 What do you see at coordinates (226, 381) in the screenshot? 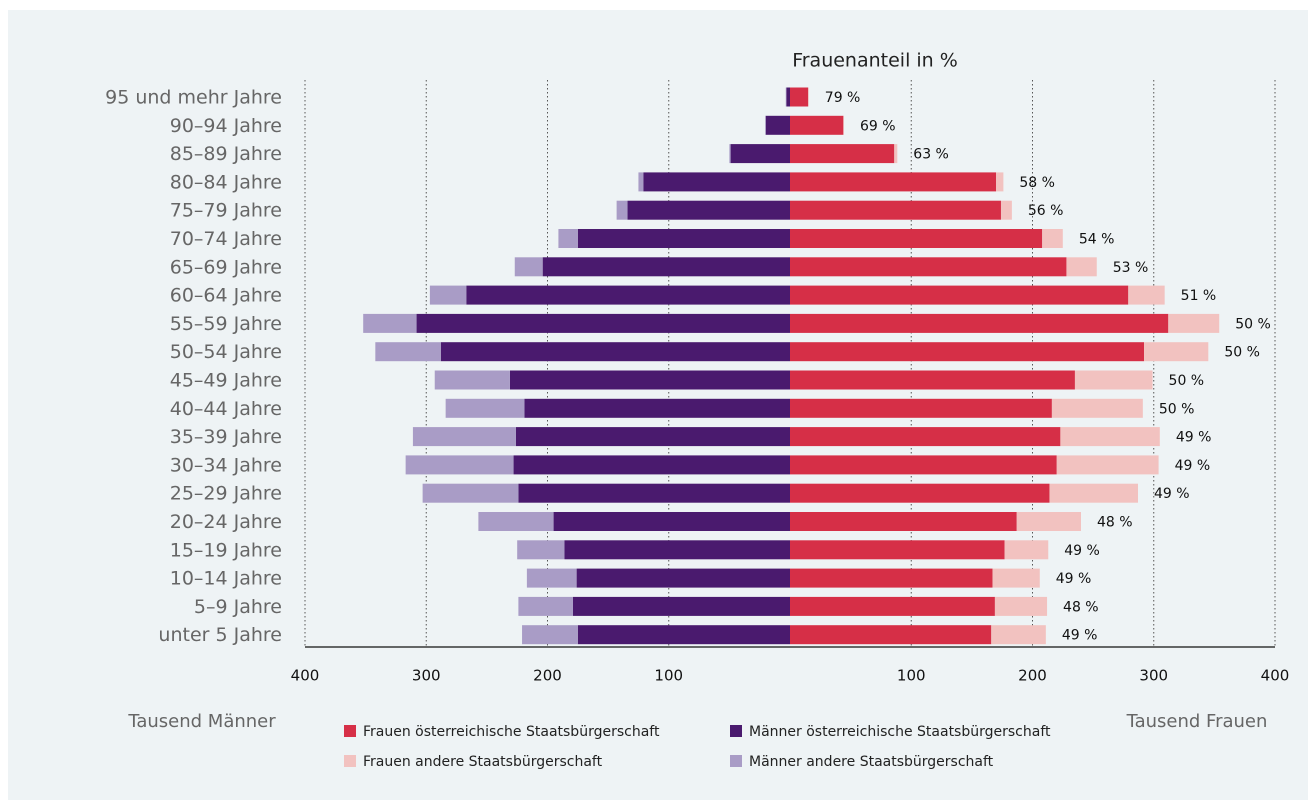
I see `category-label: 45–49 Jahre` at bounding box center [226, 381].